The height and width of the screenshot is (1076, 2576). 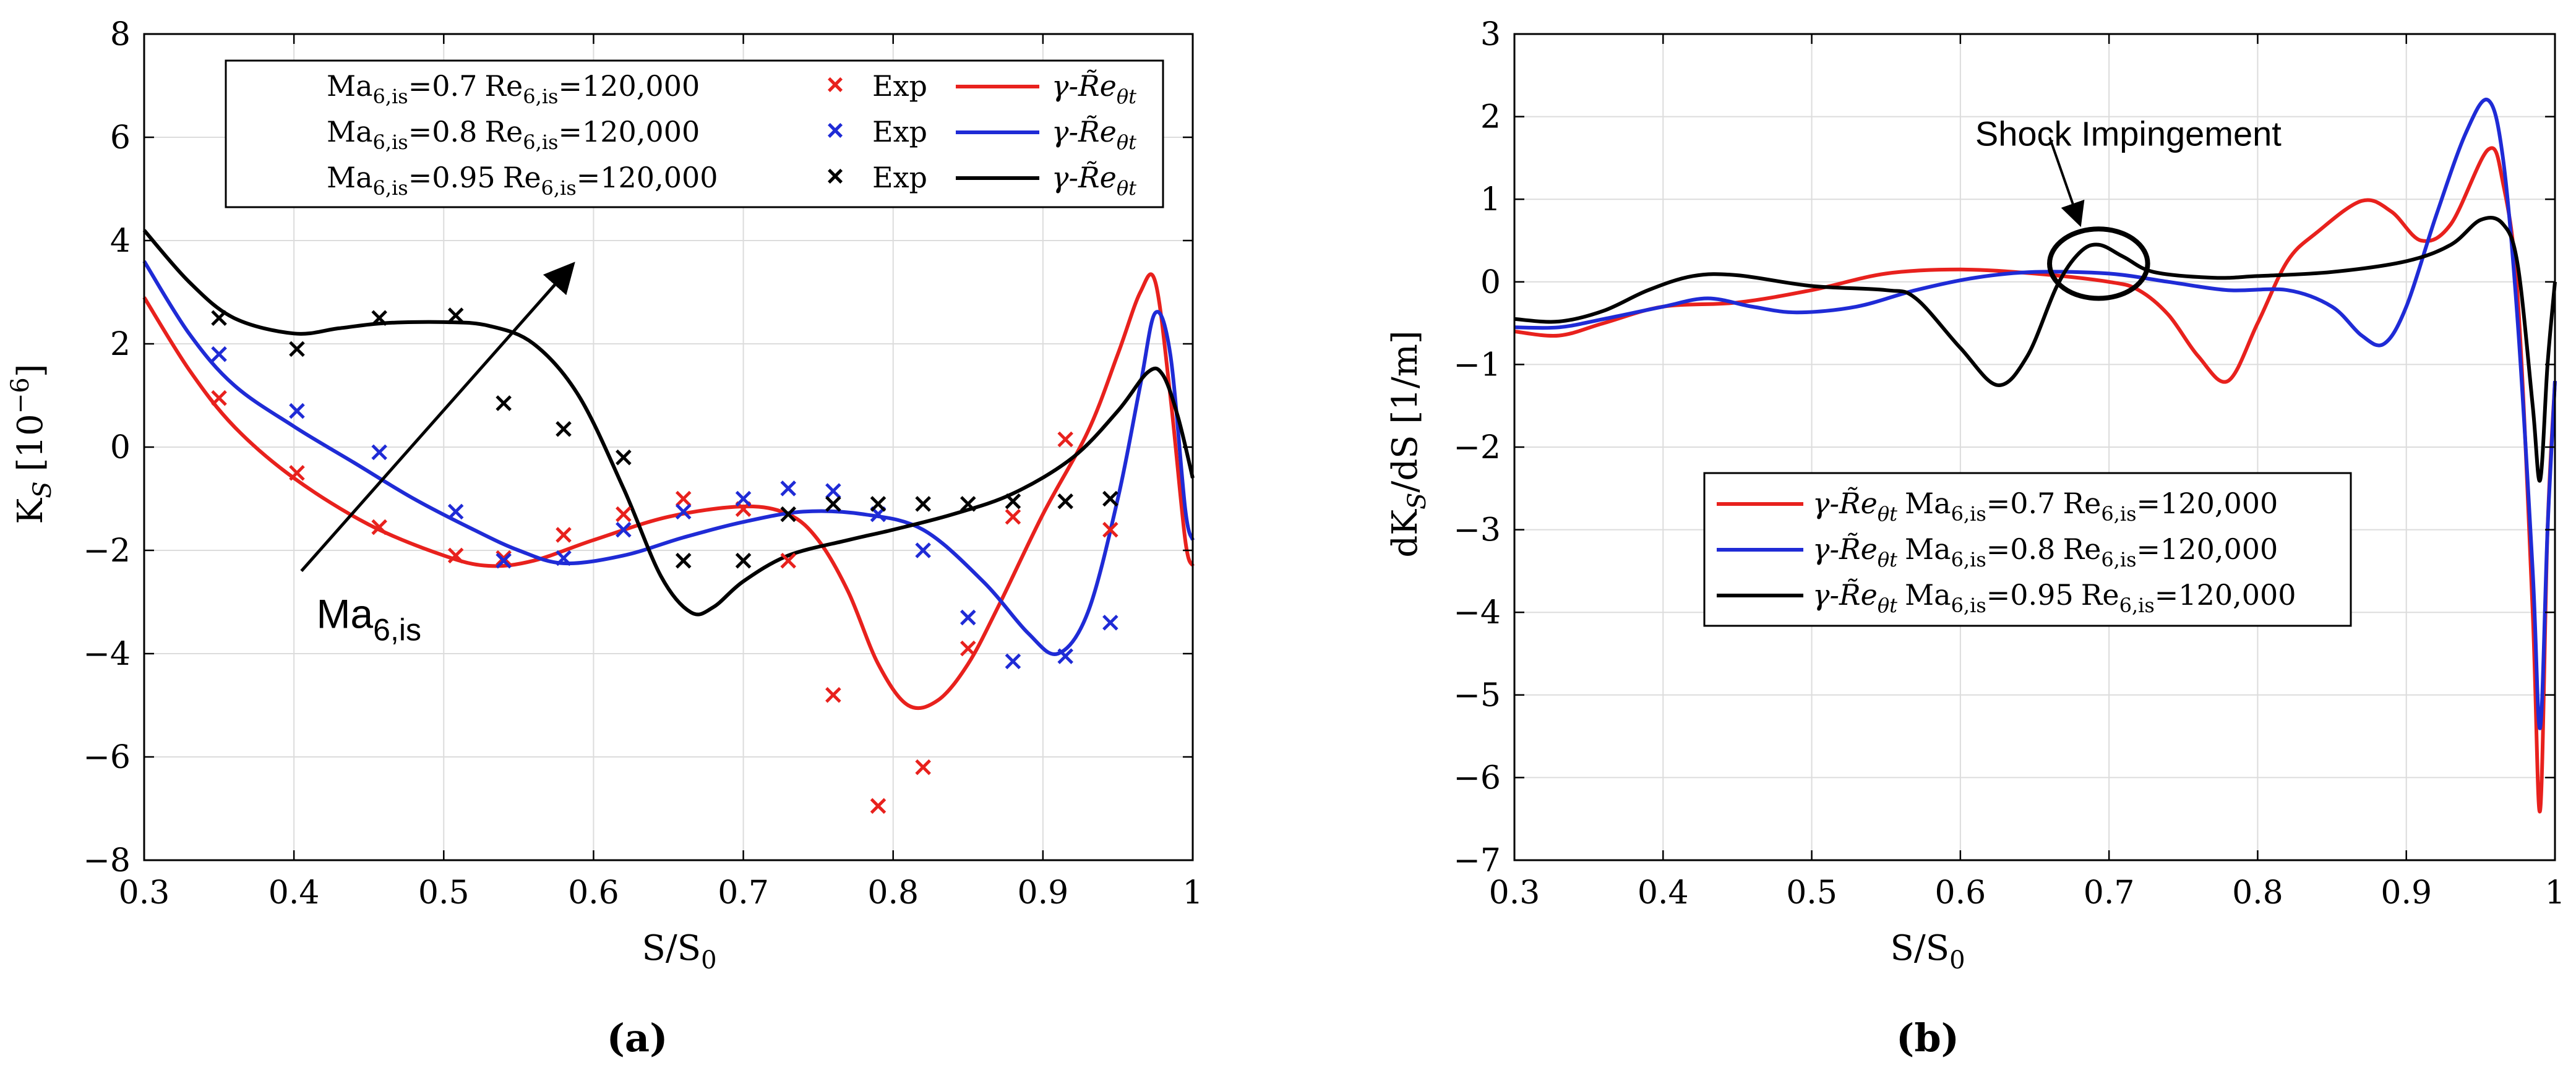 What do you see at coordinates (120, 137) in the screenshot?
I see `y-tick-label: 6` at bounding box center [120, 137].